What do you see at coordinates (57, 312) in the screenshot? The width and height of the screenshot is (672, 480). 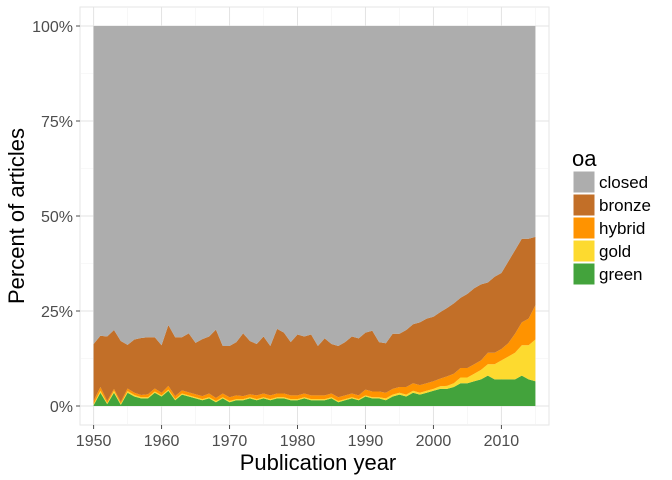 I see `y-tick-label: 25%` at bounding box center [57, 312].